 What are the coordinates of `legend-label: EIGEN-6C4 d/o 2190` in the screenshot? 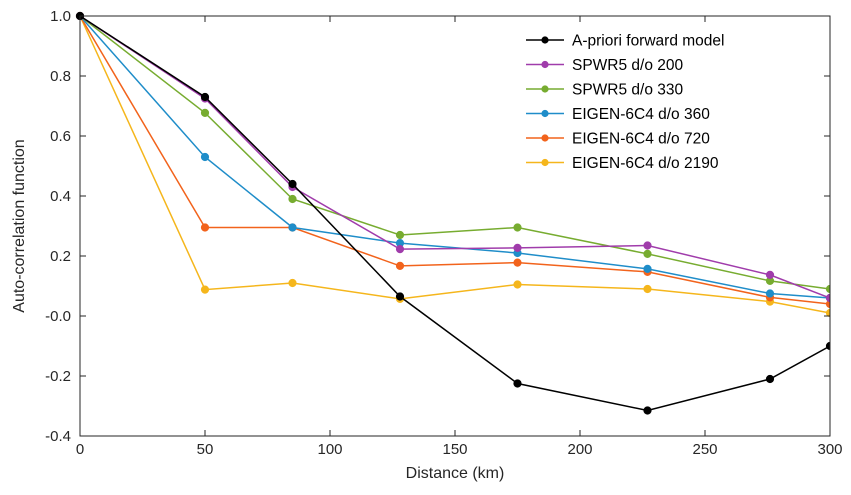 It's located at (645, 163).